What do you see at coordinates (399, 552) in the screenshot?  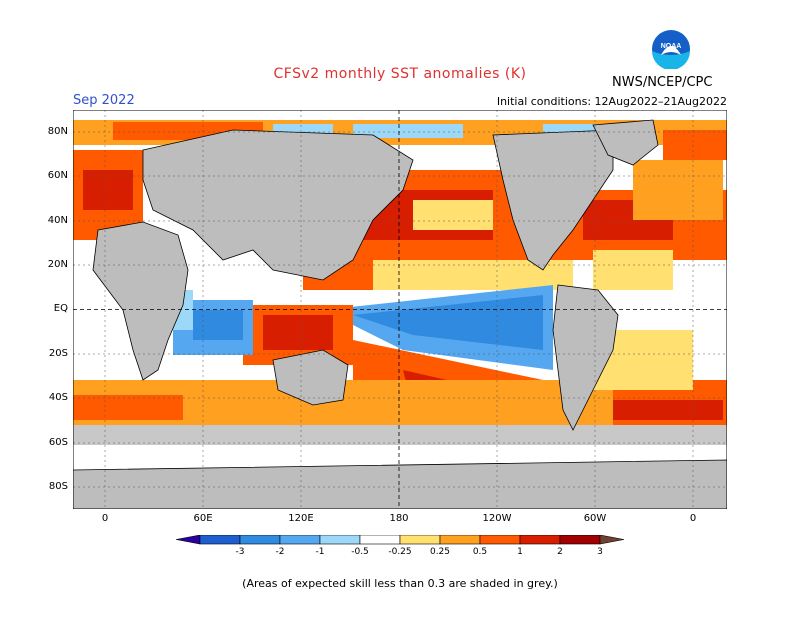 I see `colorbar-tick-label: -0.25` at bounding box center [399, 552].